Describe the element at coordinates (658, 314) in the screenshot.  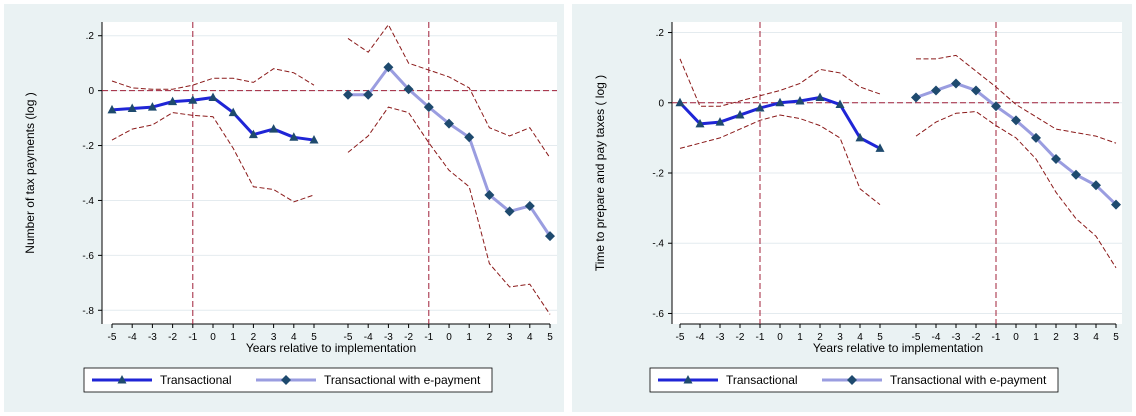
I see `y-tick-label: -.6` at that location.